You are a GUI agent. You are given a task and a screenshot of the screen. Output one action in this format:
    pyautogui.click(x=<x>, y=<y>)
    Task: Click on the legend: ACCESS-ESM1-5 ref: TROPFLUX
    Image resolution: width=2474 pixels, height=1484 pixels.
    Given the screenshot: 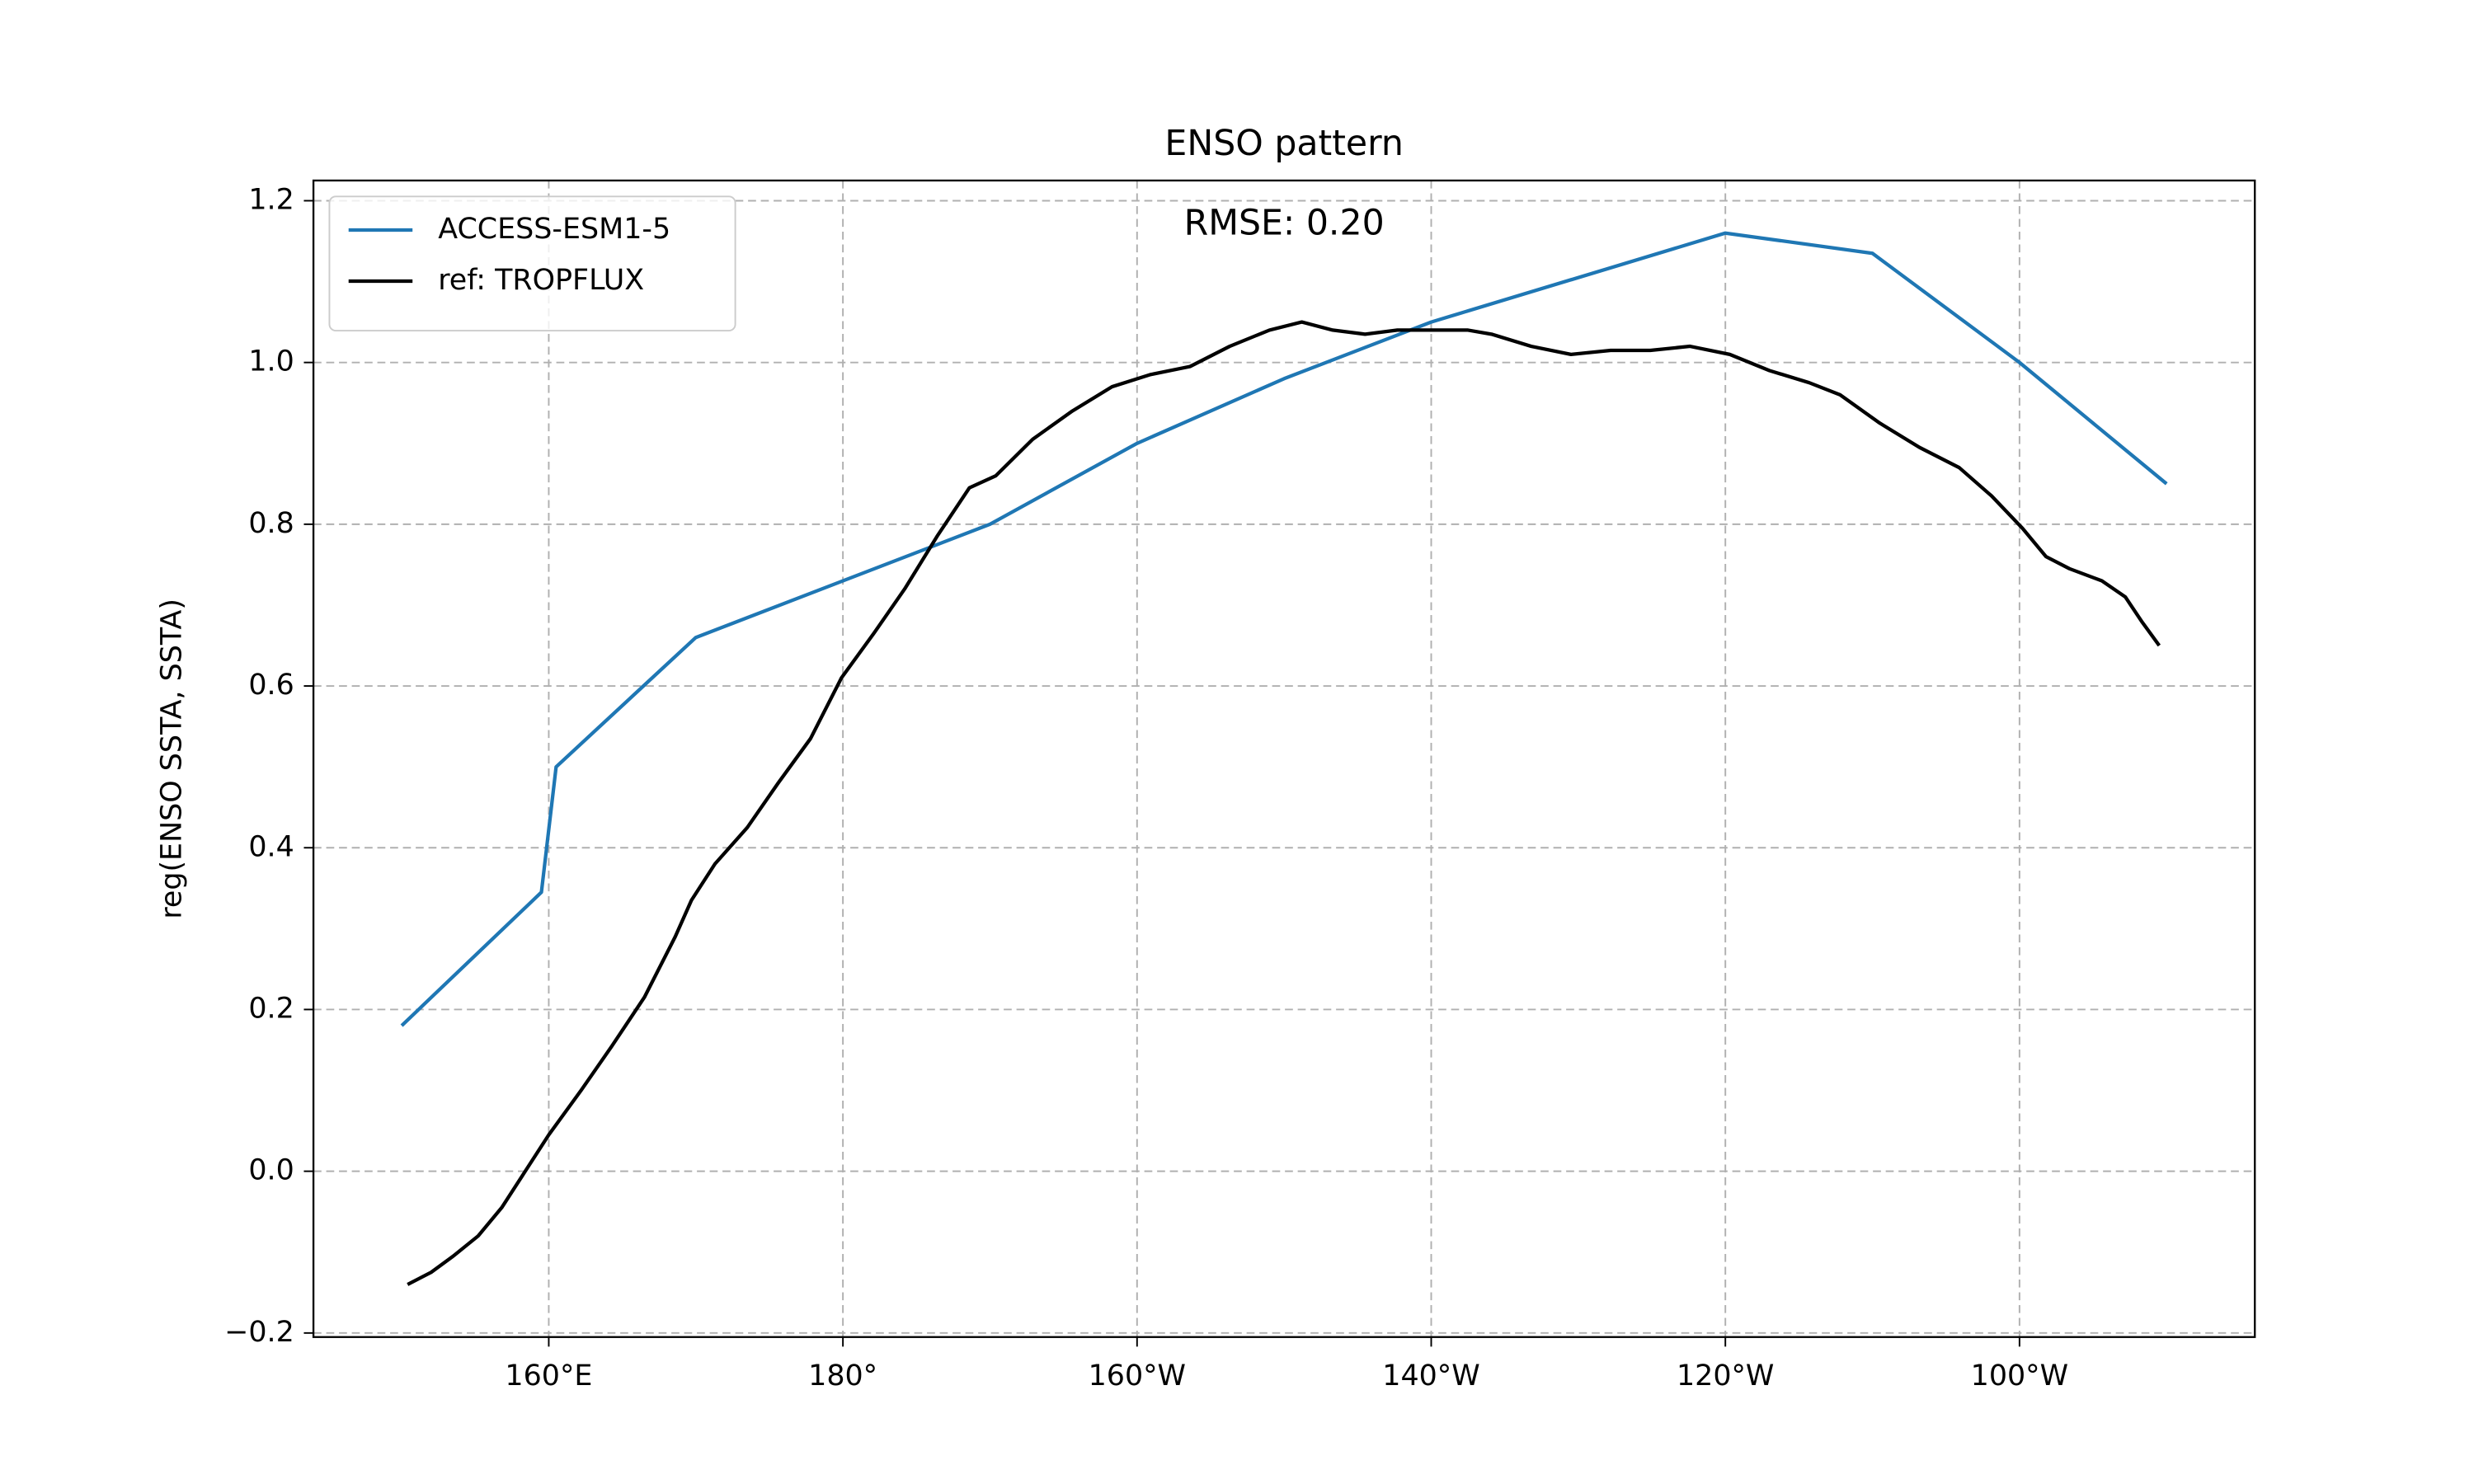 What is the action you would take?
    pyautogui.click(x=532, y=263)
    